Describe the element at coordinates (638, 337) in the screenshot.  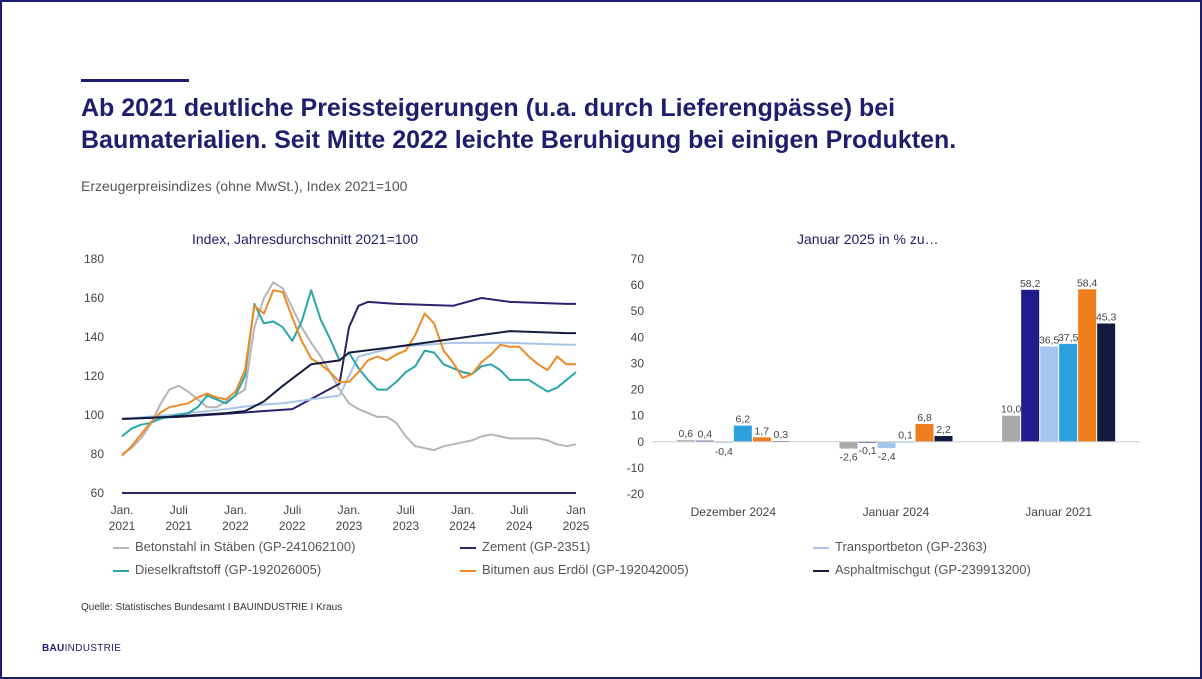
I see `y-tick-label: 40` at that location.